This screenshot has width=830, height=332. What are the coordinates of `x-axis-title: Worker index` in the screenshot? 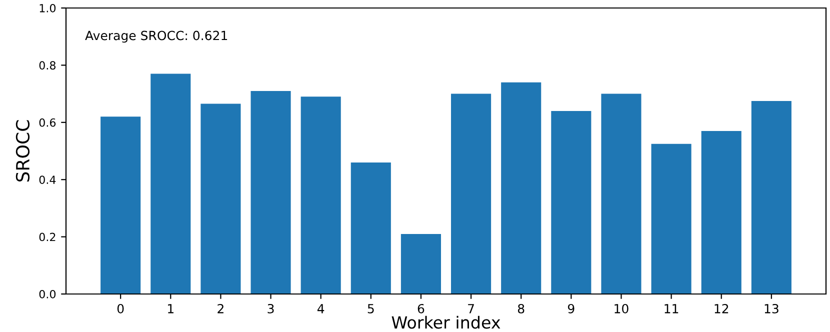 It's located at (446, 322).